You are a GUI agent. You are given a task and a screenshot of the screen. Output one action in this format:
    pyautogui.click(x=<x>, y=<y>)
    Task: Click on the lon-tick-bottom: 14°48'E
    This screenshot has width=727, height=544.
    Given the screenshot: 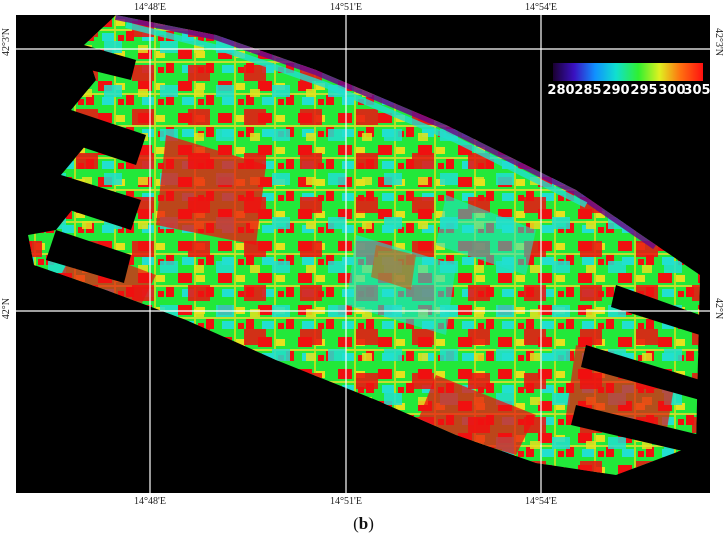 What is the action you would take?
    pyautogui.click(x=150, y=501)
    